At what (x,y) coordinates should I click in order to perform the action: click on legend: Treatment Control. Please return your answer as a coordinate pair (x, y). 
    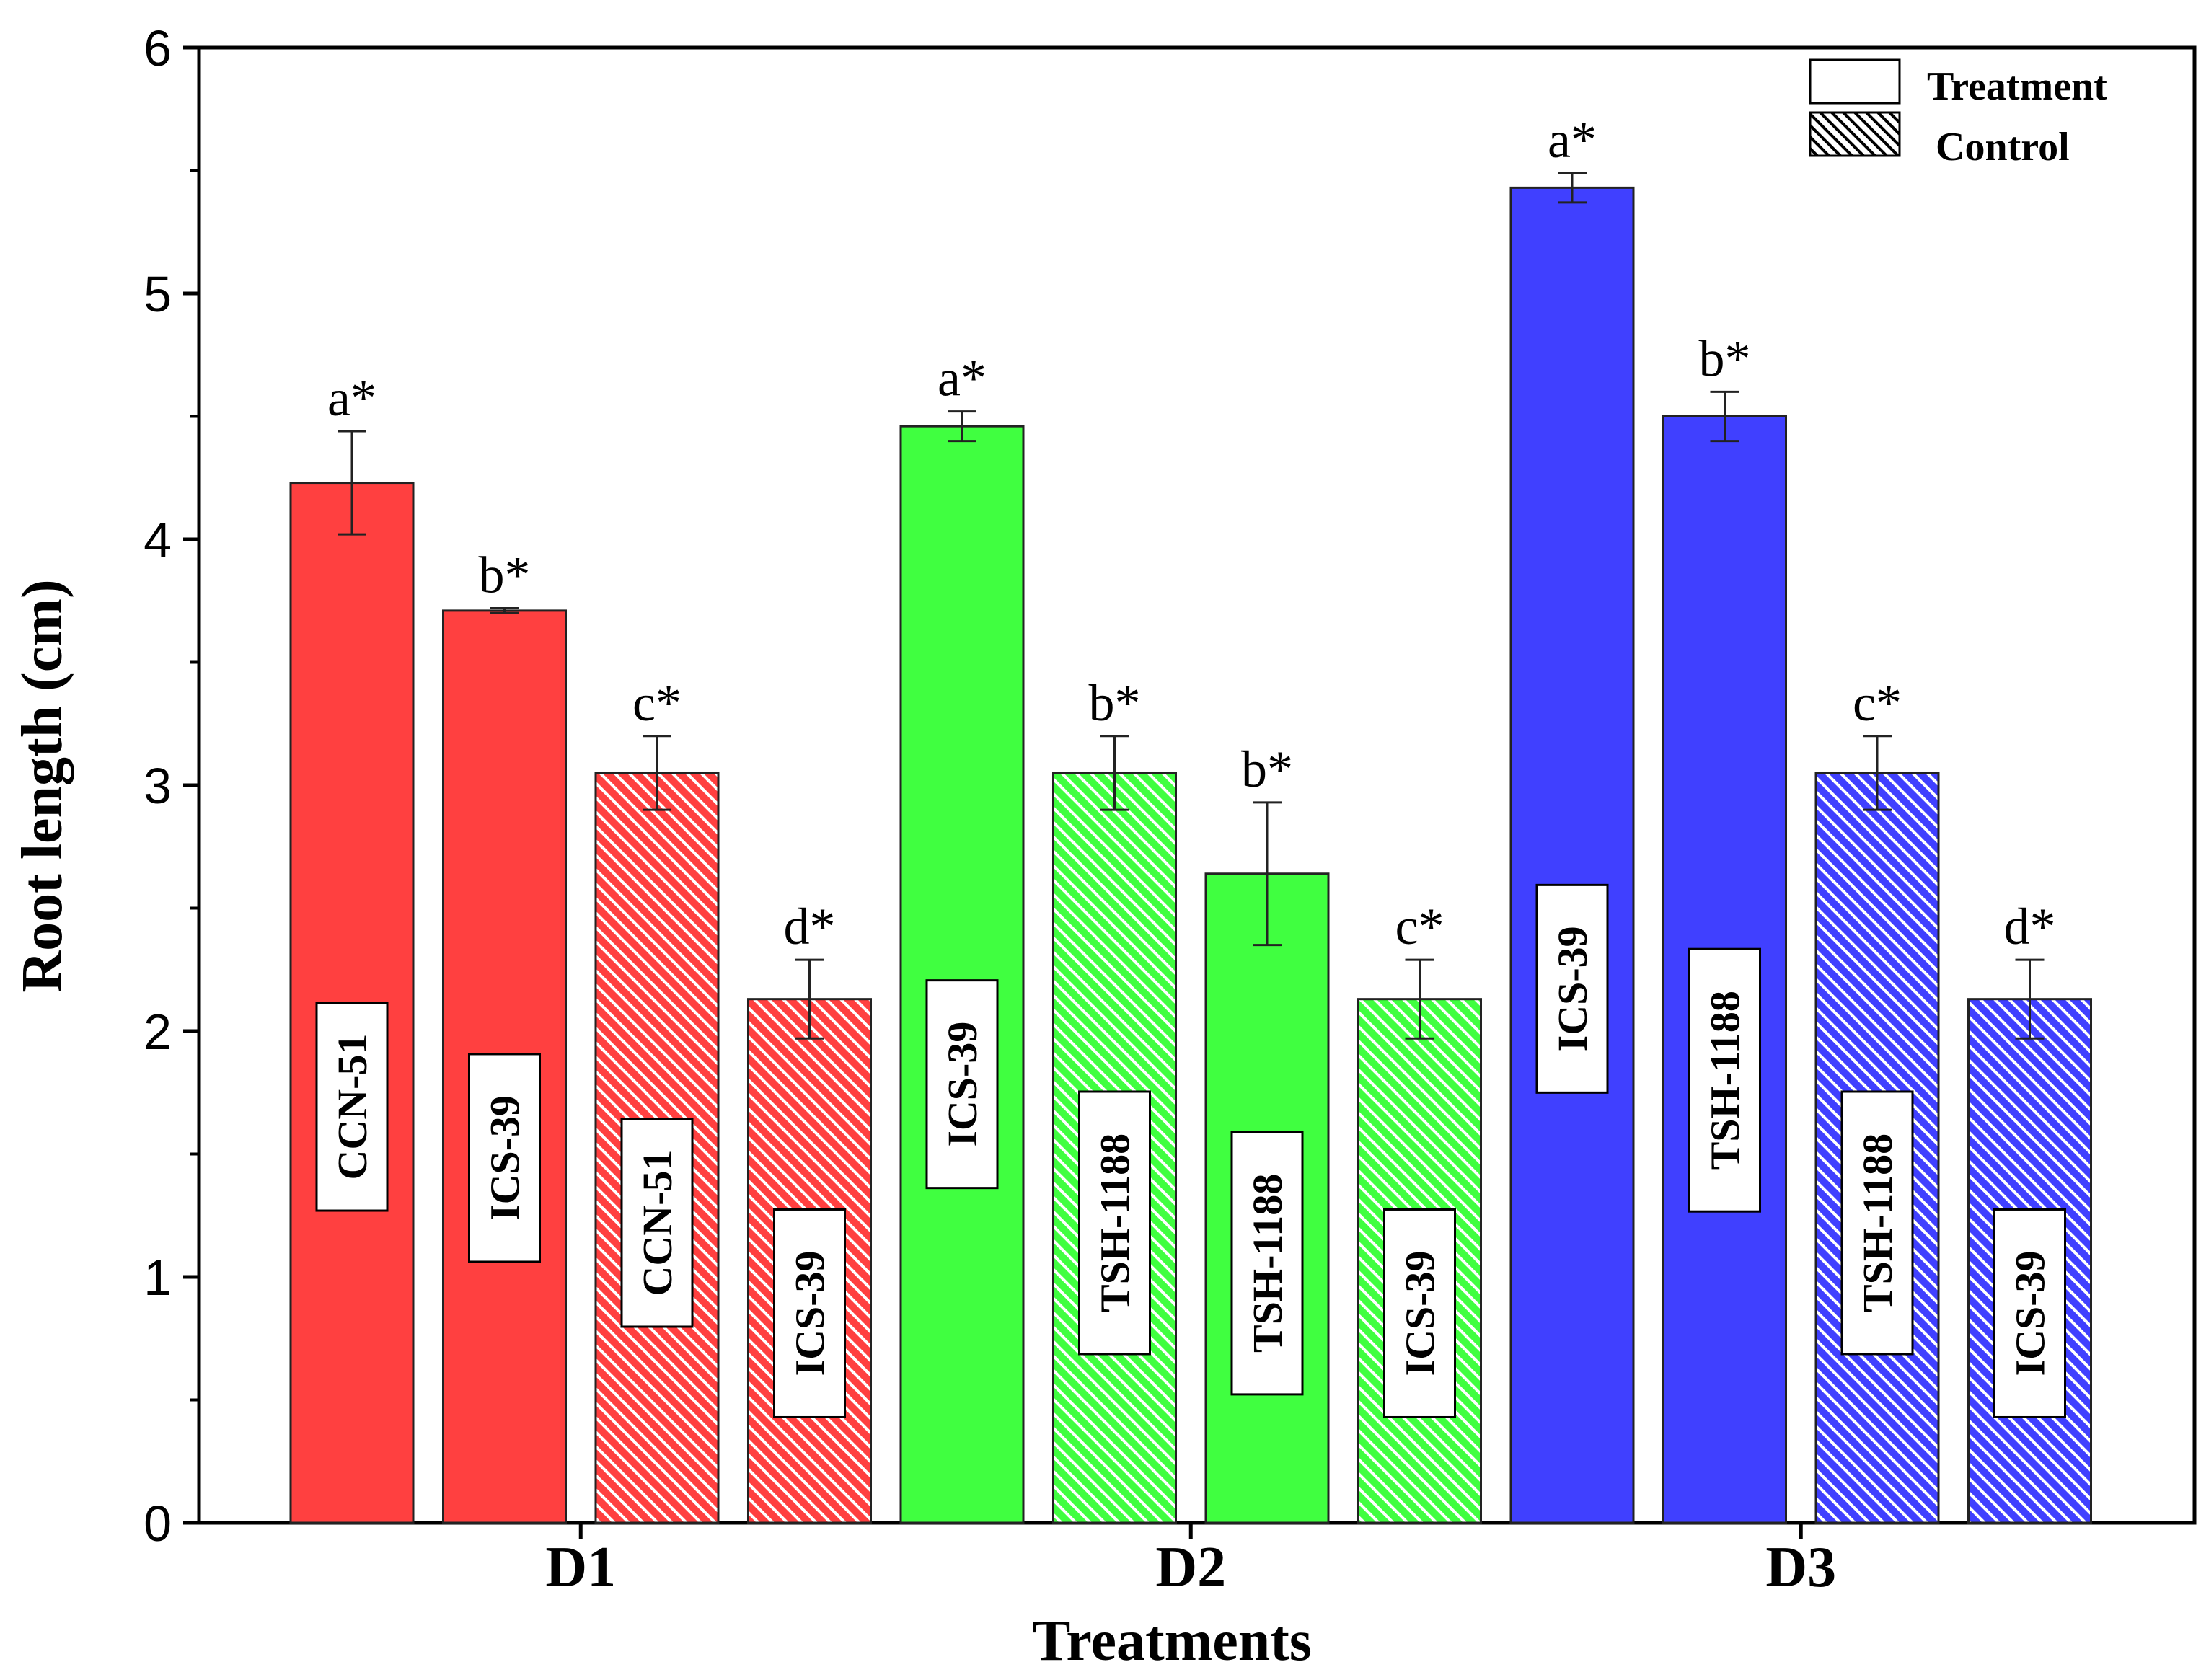
    Looking at the image, I should click on (1958, 114).